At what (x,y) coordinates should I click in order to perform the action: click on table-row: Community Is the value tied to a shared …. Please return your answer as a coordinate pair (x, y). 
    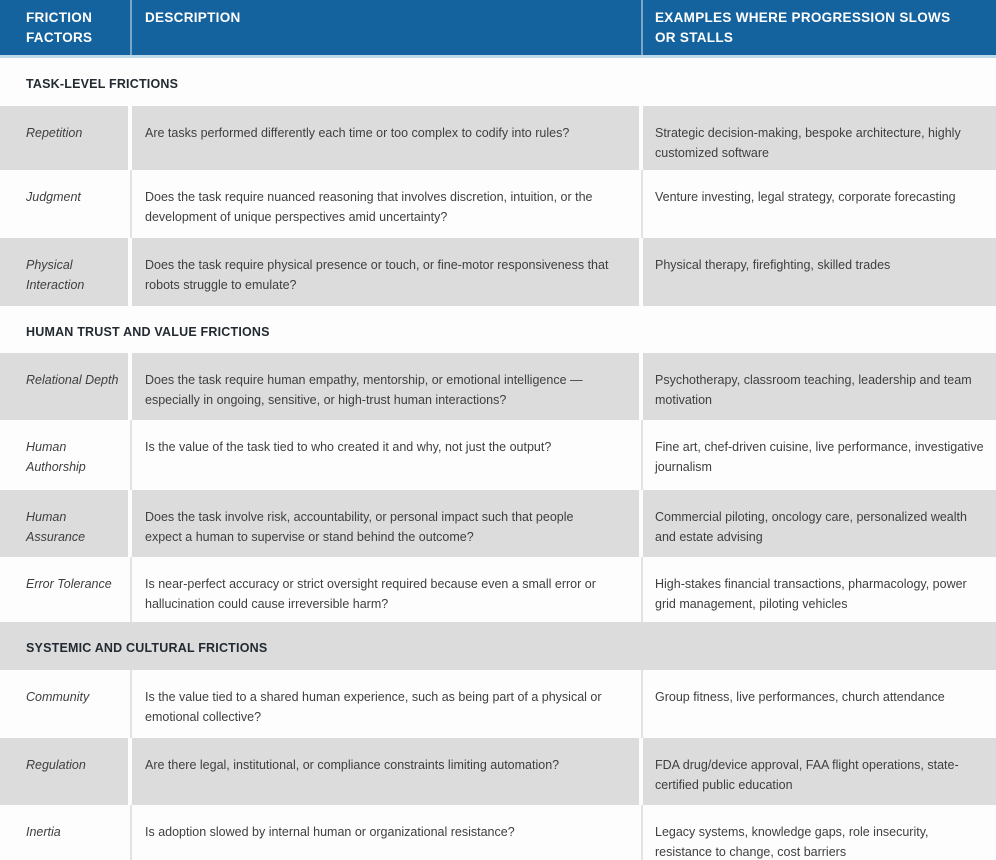
    Looking at the image, I should click on (498, 704).